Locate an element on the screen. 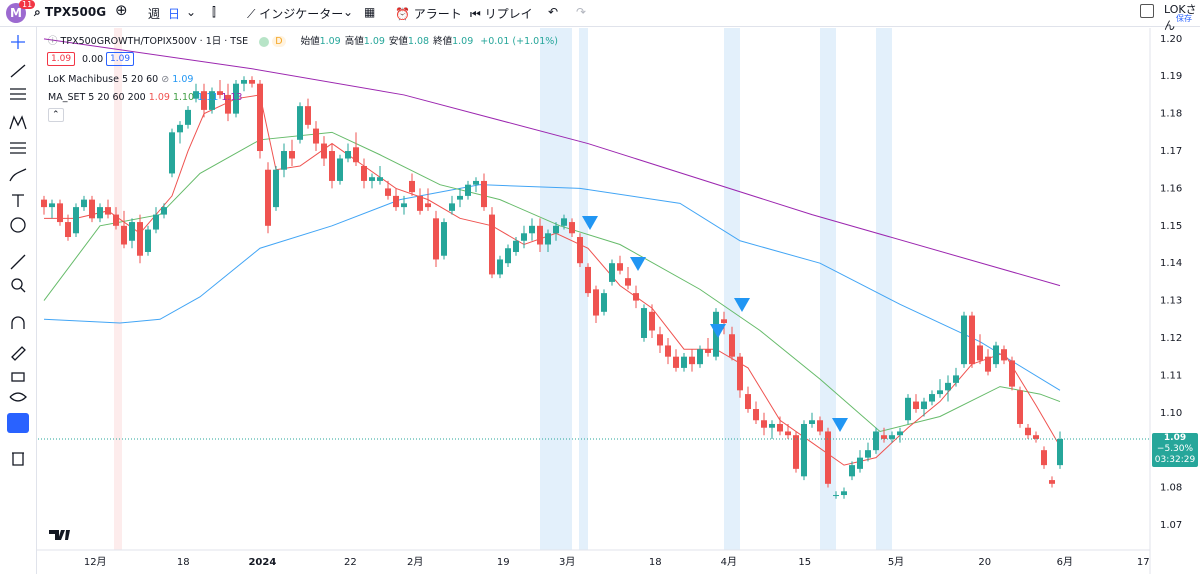  buy-box: 1.09 is located at coordinates (120, 59).